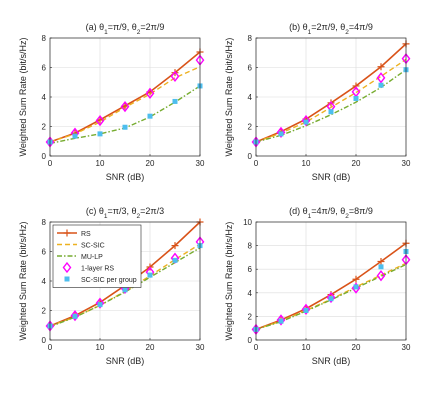  I want to click on panel-title: (d) θ1=4π/9, θ2=8π/9, so click(331, 213).